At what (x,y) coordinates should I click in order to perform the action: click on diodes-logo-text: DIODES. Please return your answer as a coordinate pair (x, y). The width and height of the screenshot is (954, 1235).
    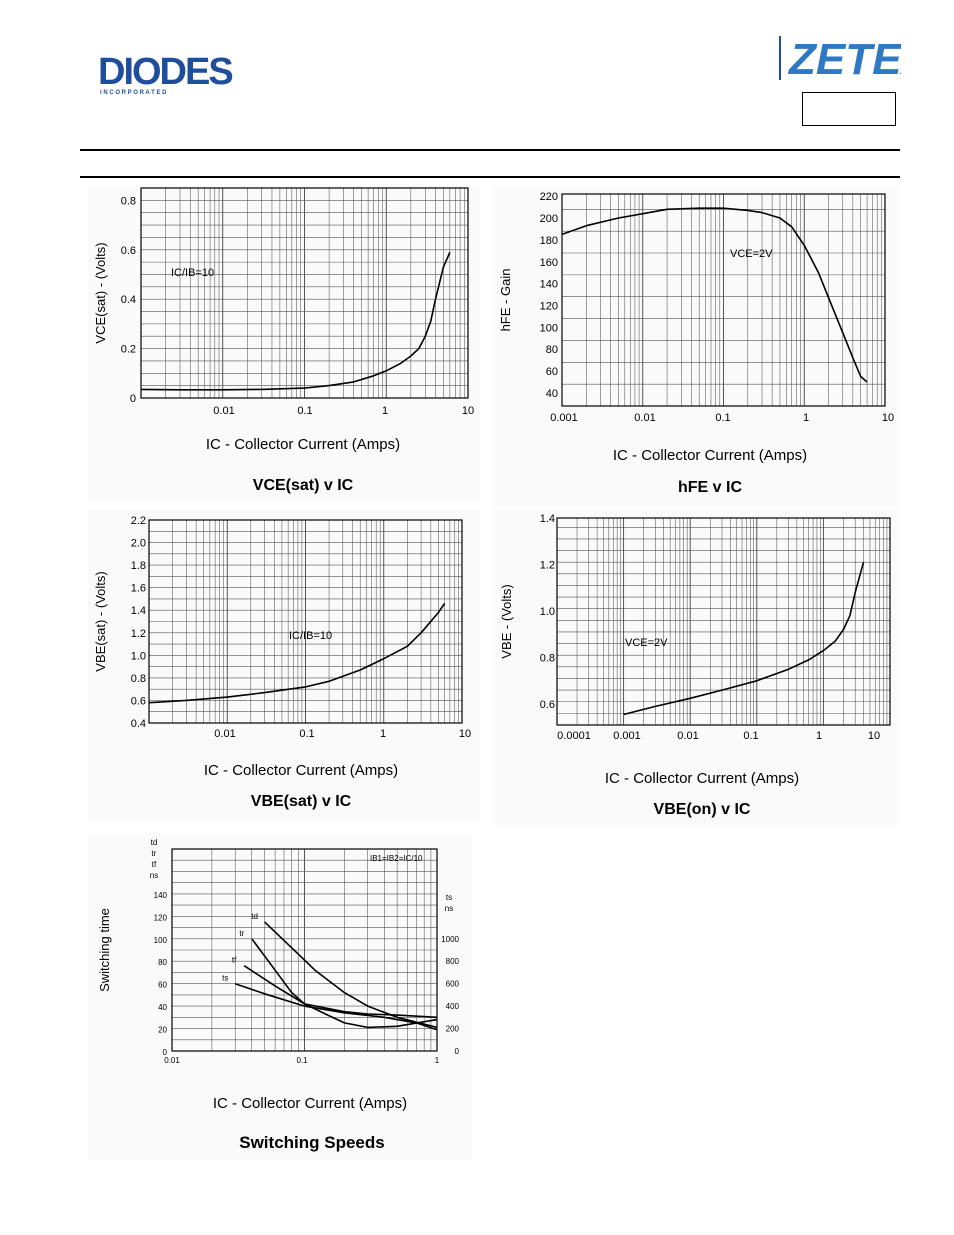
    Looking at the image, I should click on (165, 72).